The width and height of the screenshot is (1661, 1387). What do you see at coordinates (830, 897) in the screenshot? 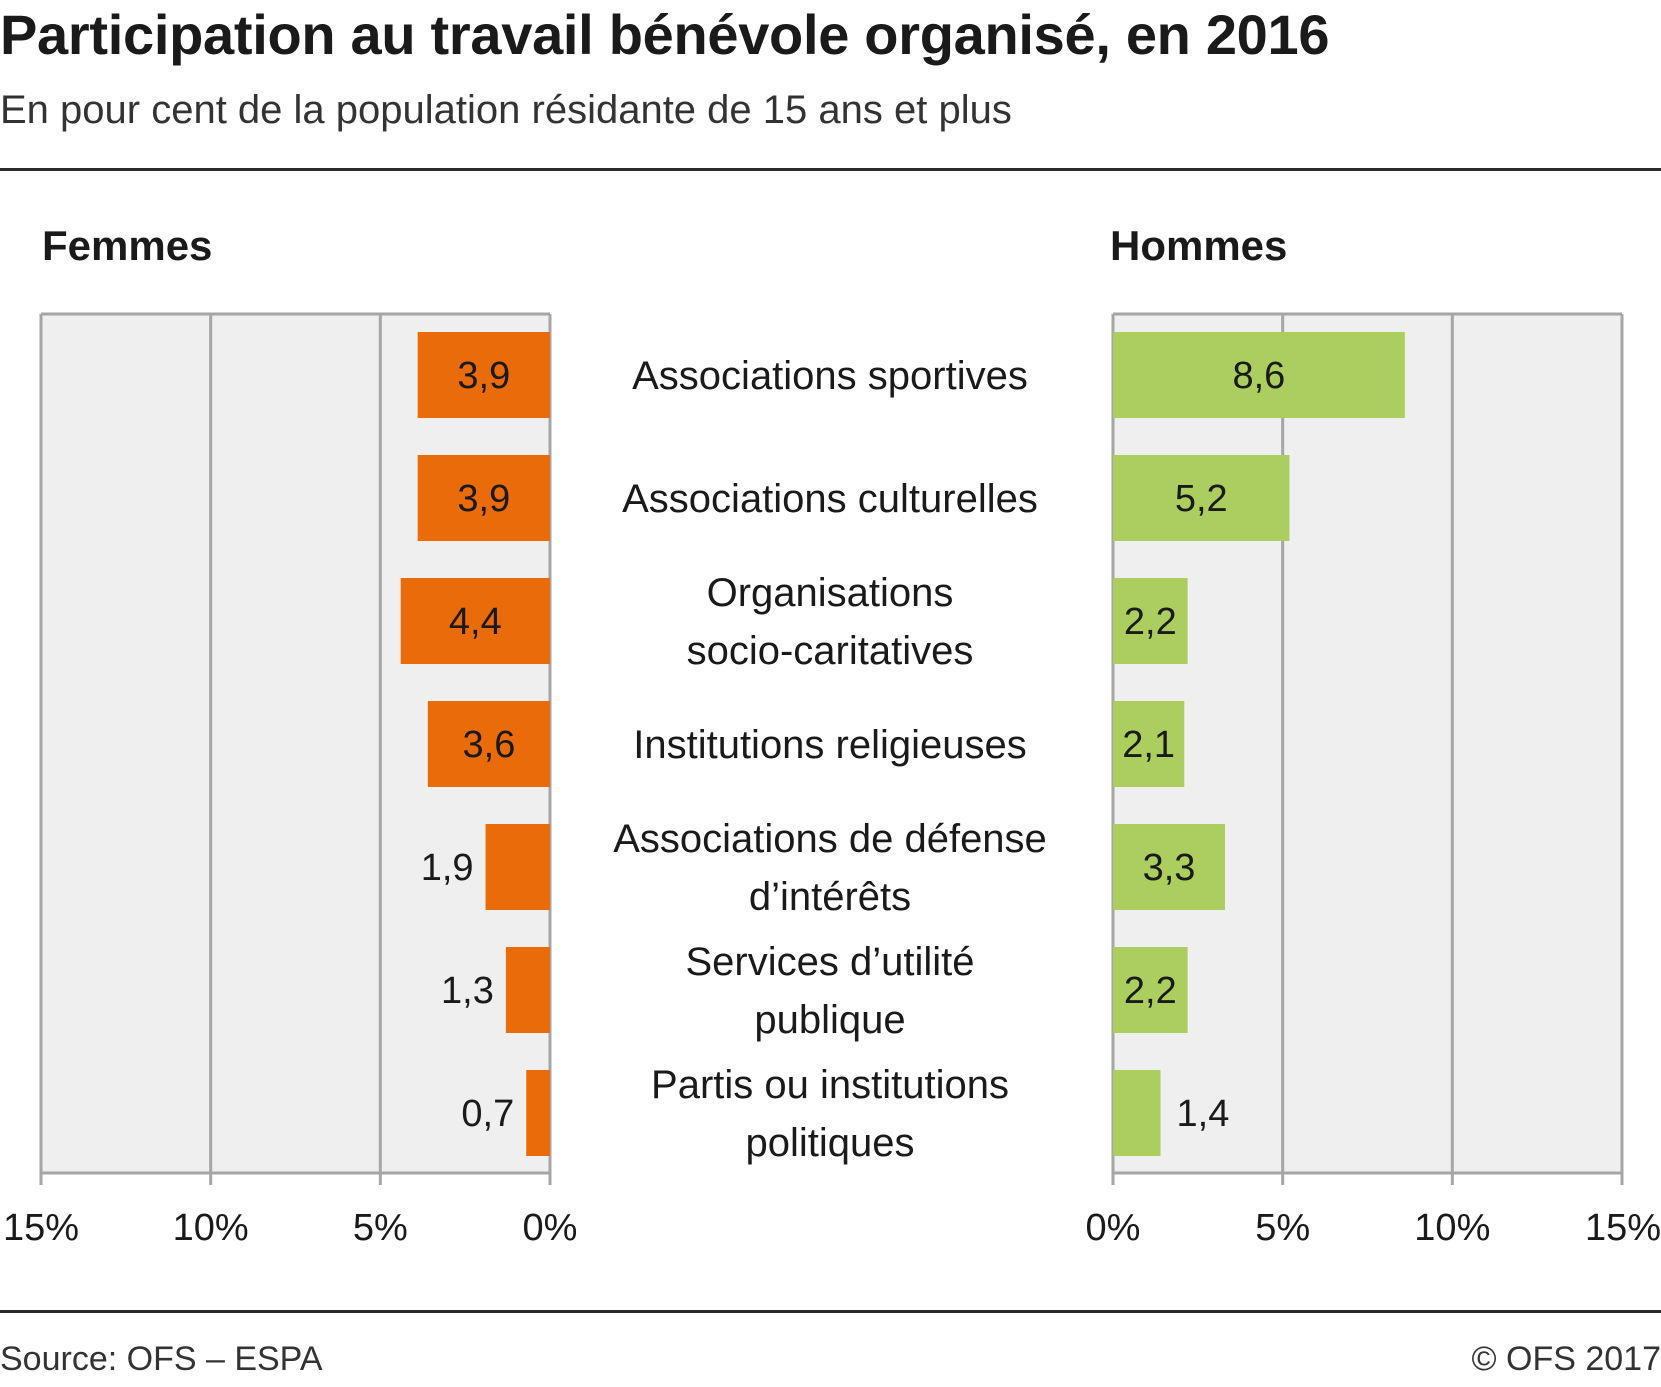
I see `category-label-line: d’intérêts` at bounding box center [830, 897].